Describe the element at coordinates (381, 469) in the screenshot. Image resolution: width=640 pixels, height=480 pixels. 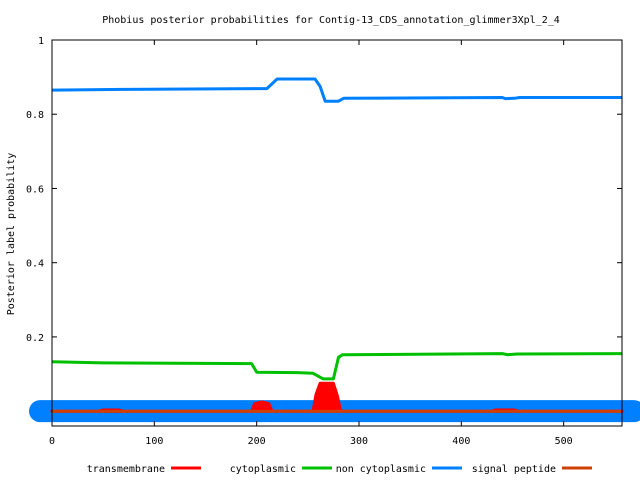
I see `legend-label: non cytoplasmic` at that location.